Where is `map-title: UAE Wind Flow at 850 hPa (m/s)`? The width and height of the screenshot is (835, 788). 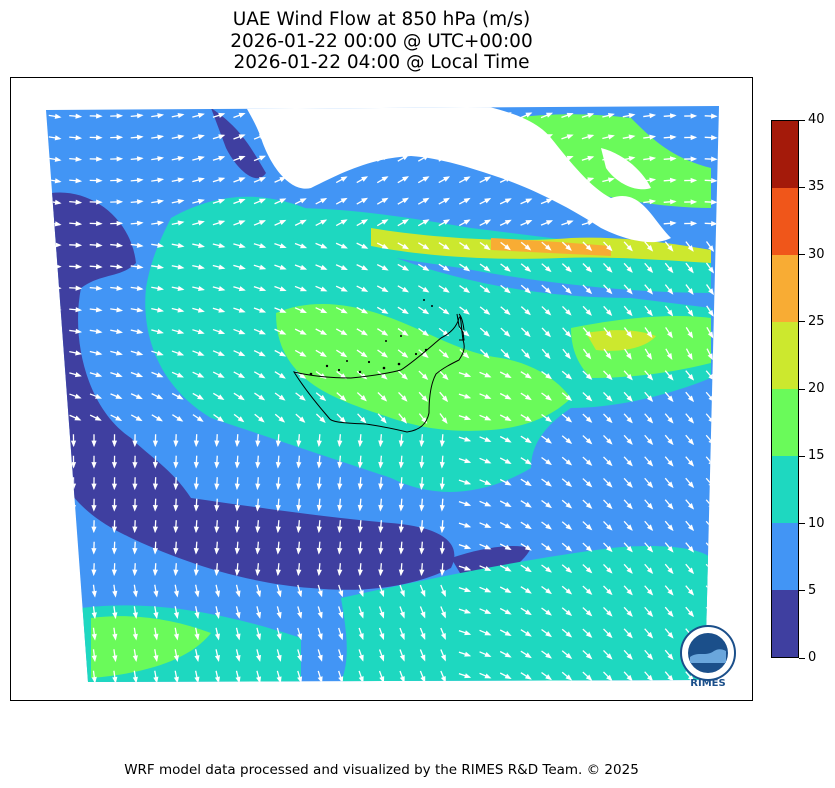 map-title: UAE Wind Flow at 850 hPa (m/s) is located at coordinates (381, 19).